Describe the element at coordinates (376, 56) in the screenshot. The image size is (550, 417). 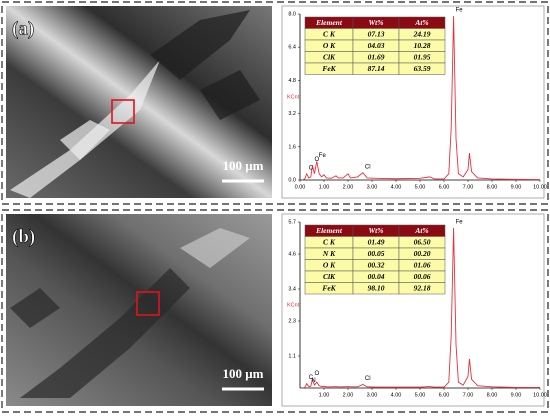
I see `table-cell-text: 01.69` at that location.